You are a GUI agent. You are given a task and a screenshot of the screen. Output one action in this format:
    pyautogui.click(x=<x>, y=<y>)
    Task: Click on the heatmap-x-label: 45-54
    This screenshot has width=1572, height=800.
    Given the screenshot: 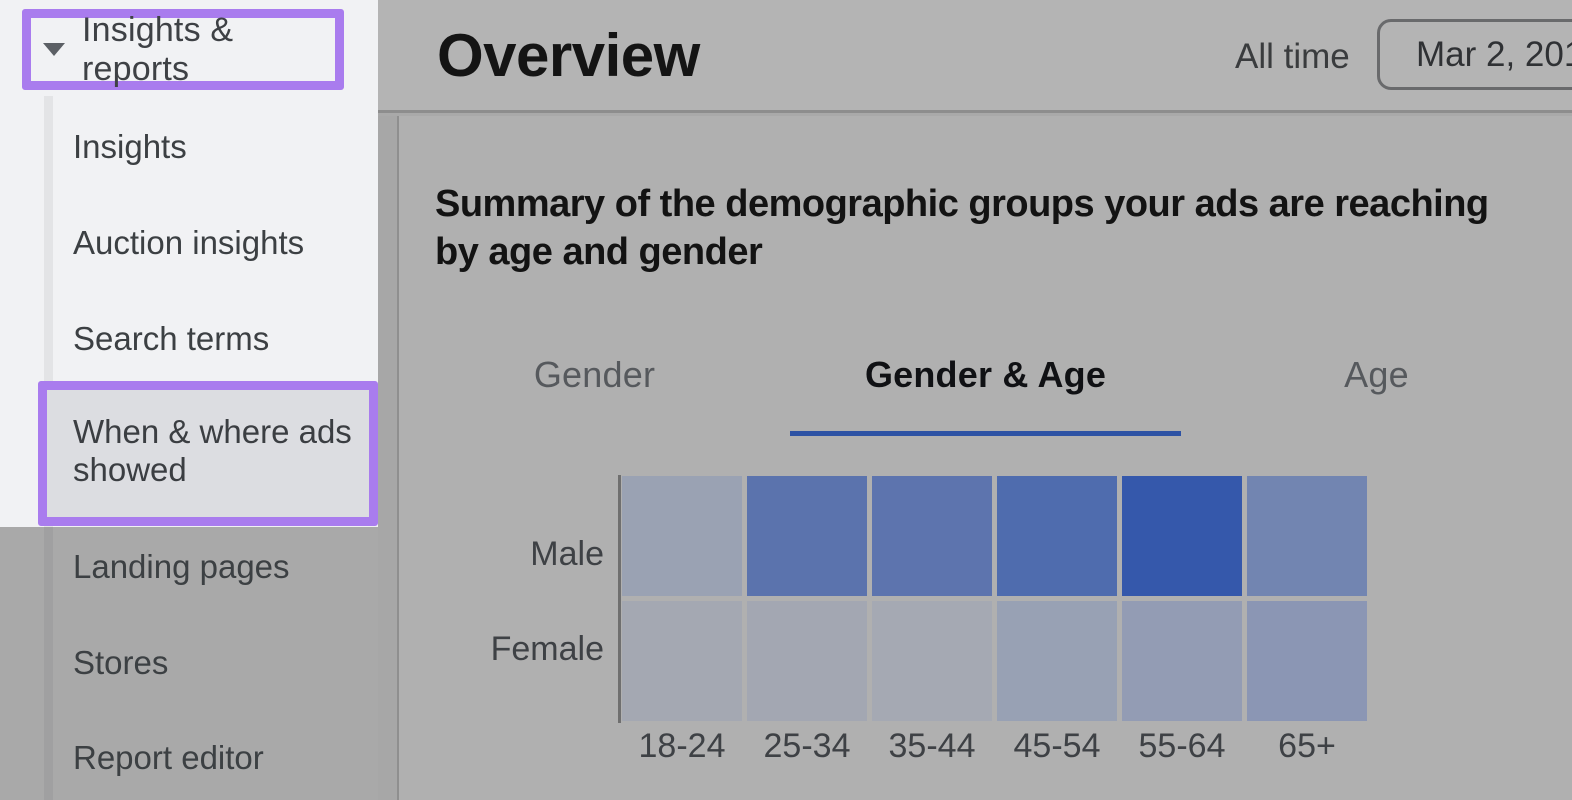 What is the action you would take?
    pyautogui.click(x=1057, y=746)
    